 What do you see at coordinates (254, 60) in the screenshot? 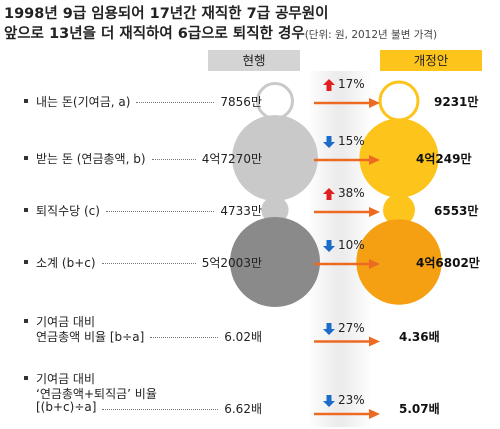
I see `header-current: 현행` at bounding box center [254, 60].